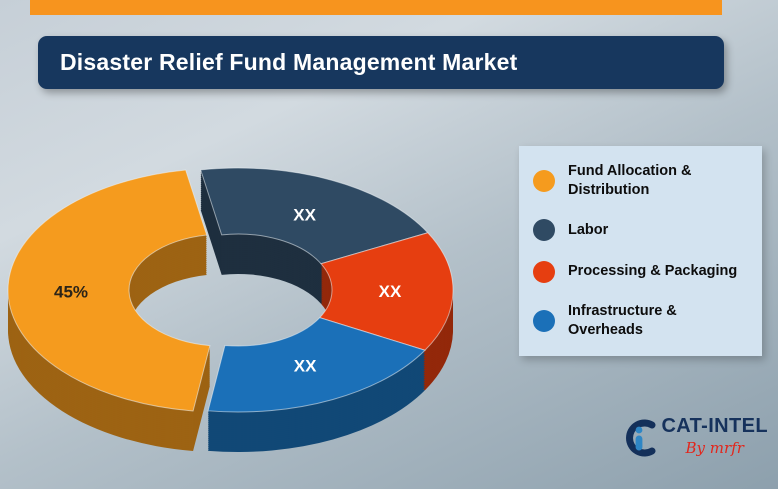 The width and height of the screenshot is (778, 489). Describe the element at coordinates (653, 271) in the screenshot. I see `legend-label: Processing & Packaging` at that location.